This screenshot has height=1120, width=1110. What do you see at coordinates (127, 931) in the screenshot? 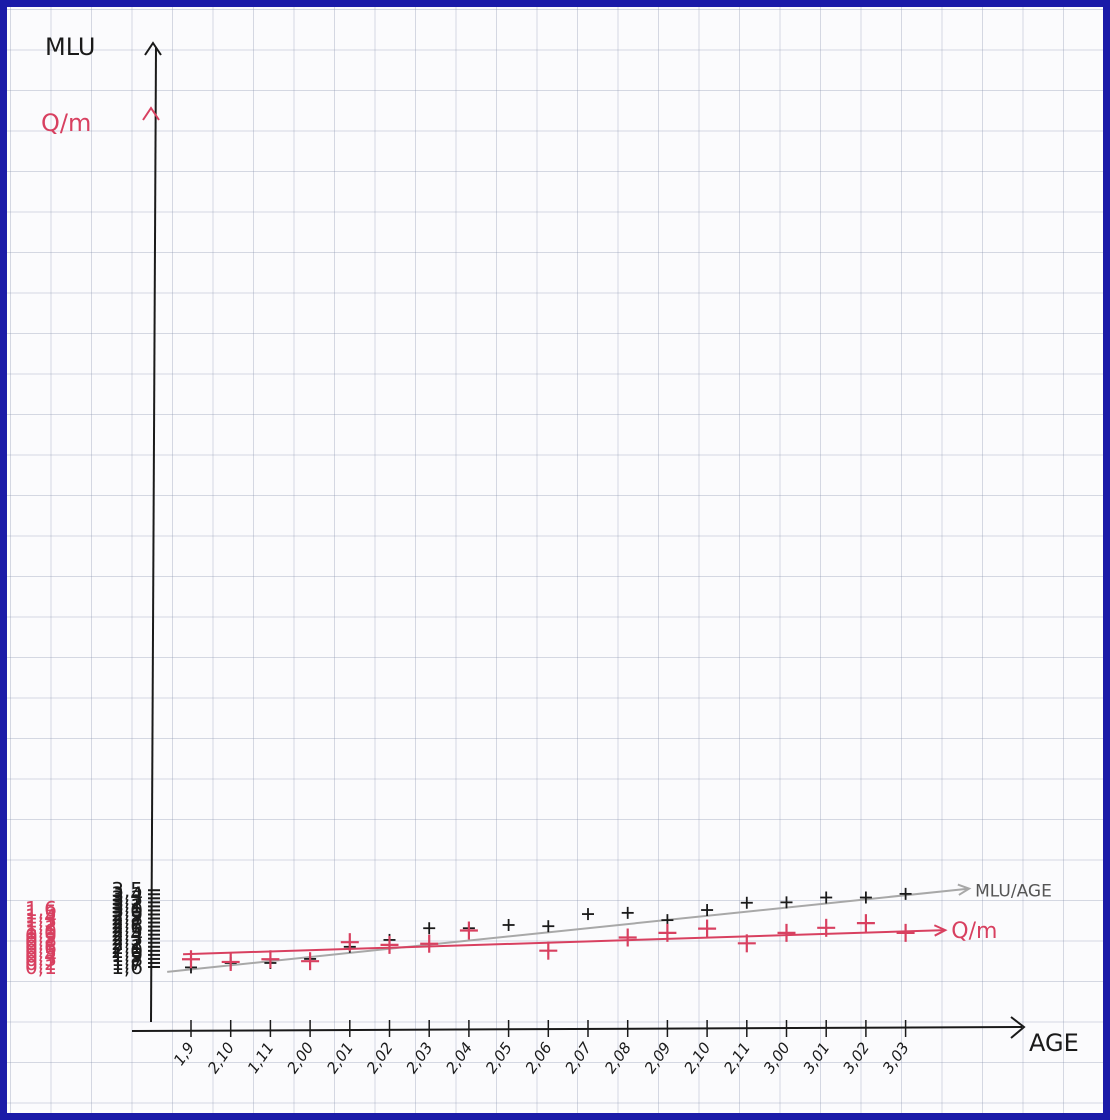
I see `y-tick-label: 2,5` at bounding box center [127, 931].